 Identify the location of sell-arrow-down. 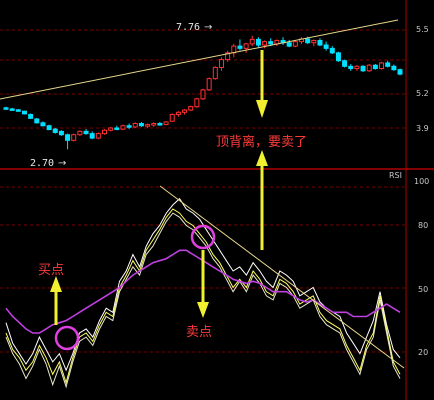
(203, 284).